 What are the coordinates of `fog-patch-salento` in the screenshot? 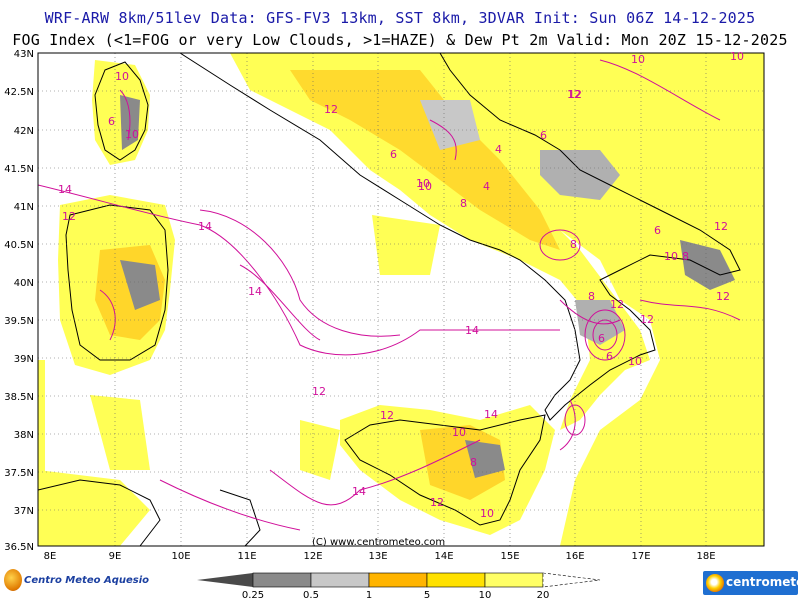 It's located at (707, 265).